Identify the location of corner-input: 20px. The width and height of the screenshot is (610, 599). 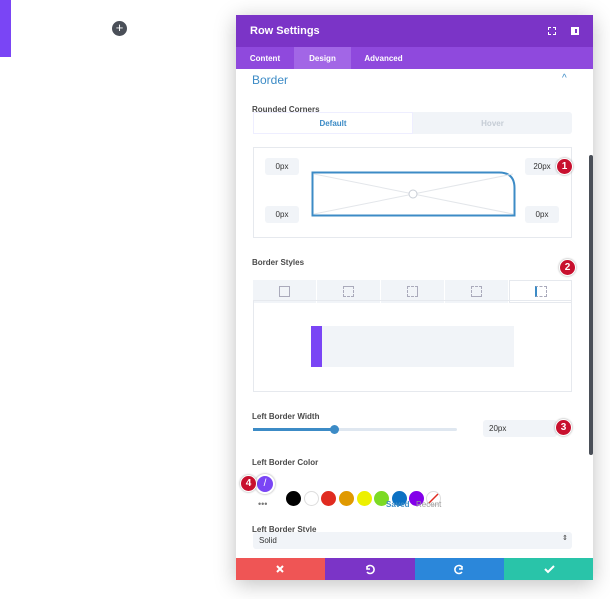
(542, 166).